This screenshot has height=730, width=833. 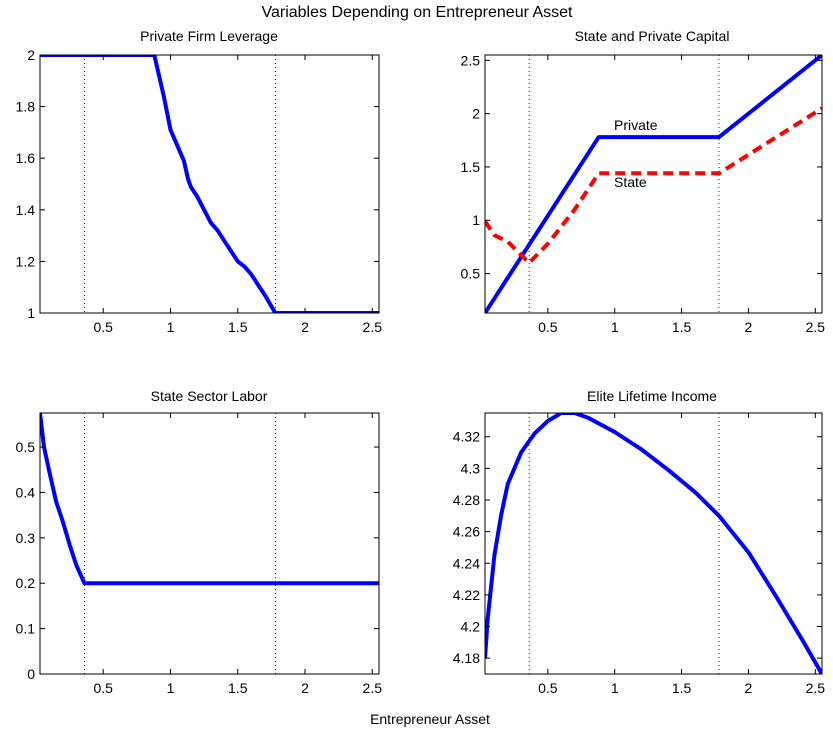 What do you see at coordinates (466, 500) in the screenshot?
I see `y-tick-label: 4.28` at bounding box center [466, 500].